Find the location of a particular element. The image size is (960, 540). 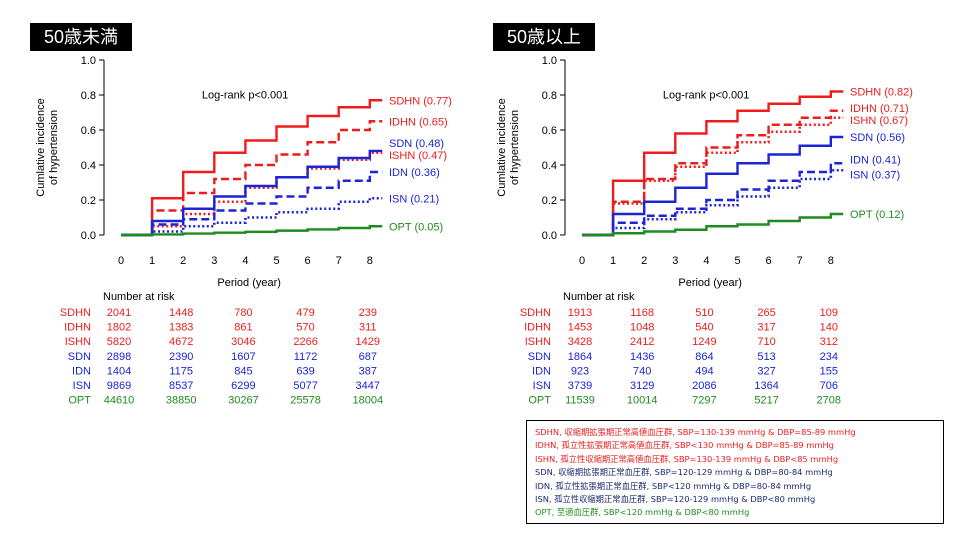

series-label-idhn: IDHN (0.71) is located at coordinates (879, 109).